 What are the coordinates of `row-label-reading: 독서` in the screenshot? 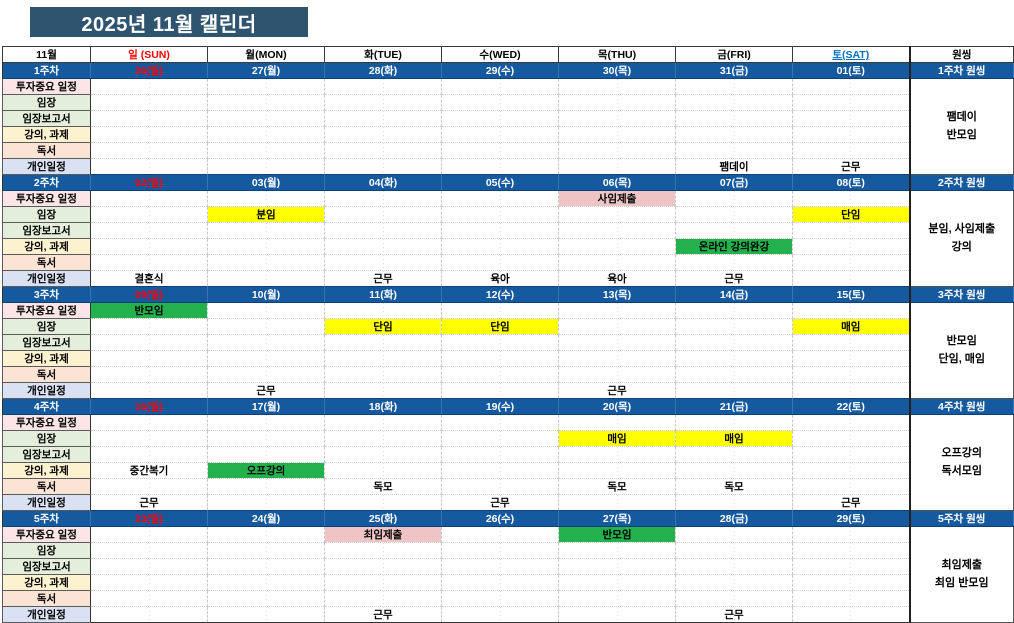 It's located at (46, 486).